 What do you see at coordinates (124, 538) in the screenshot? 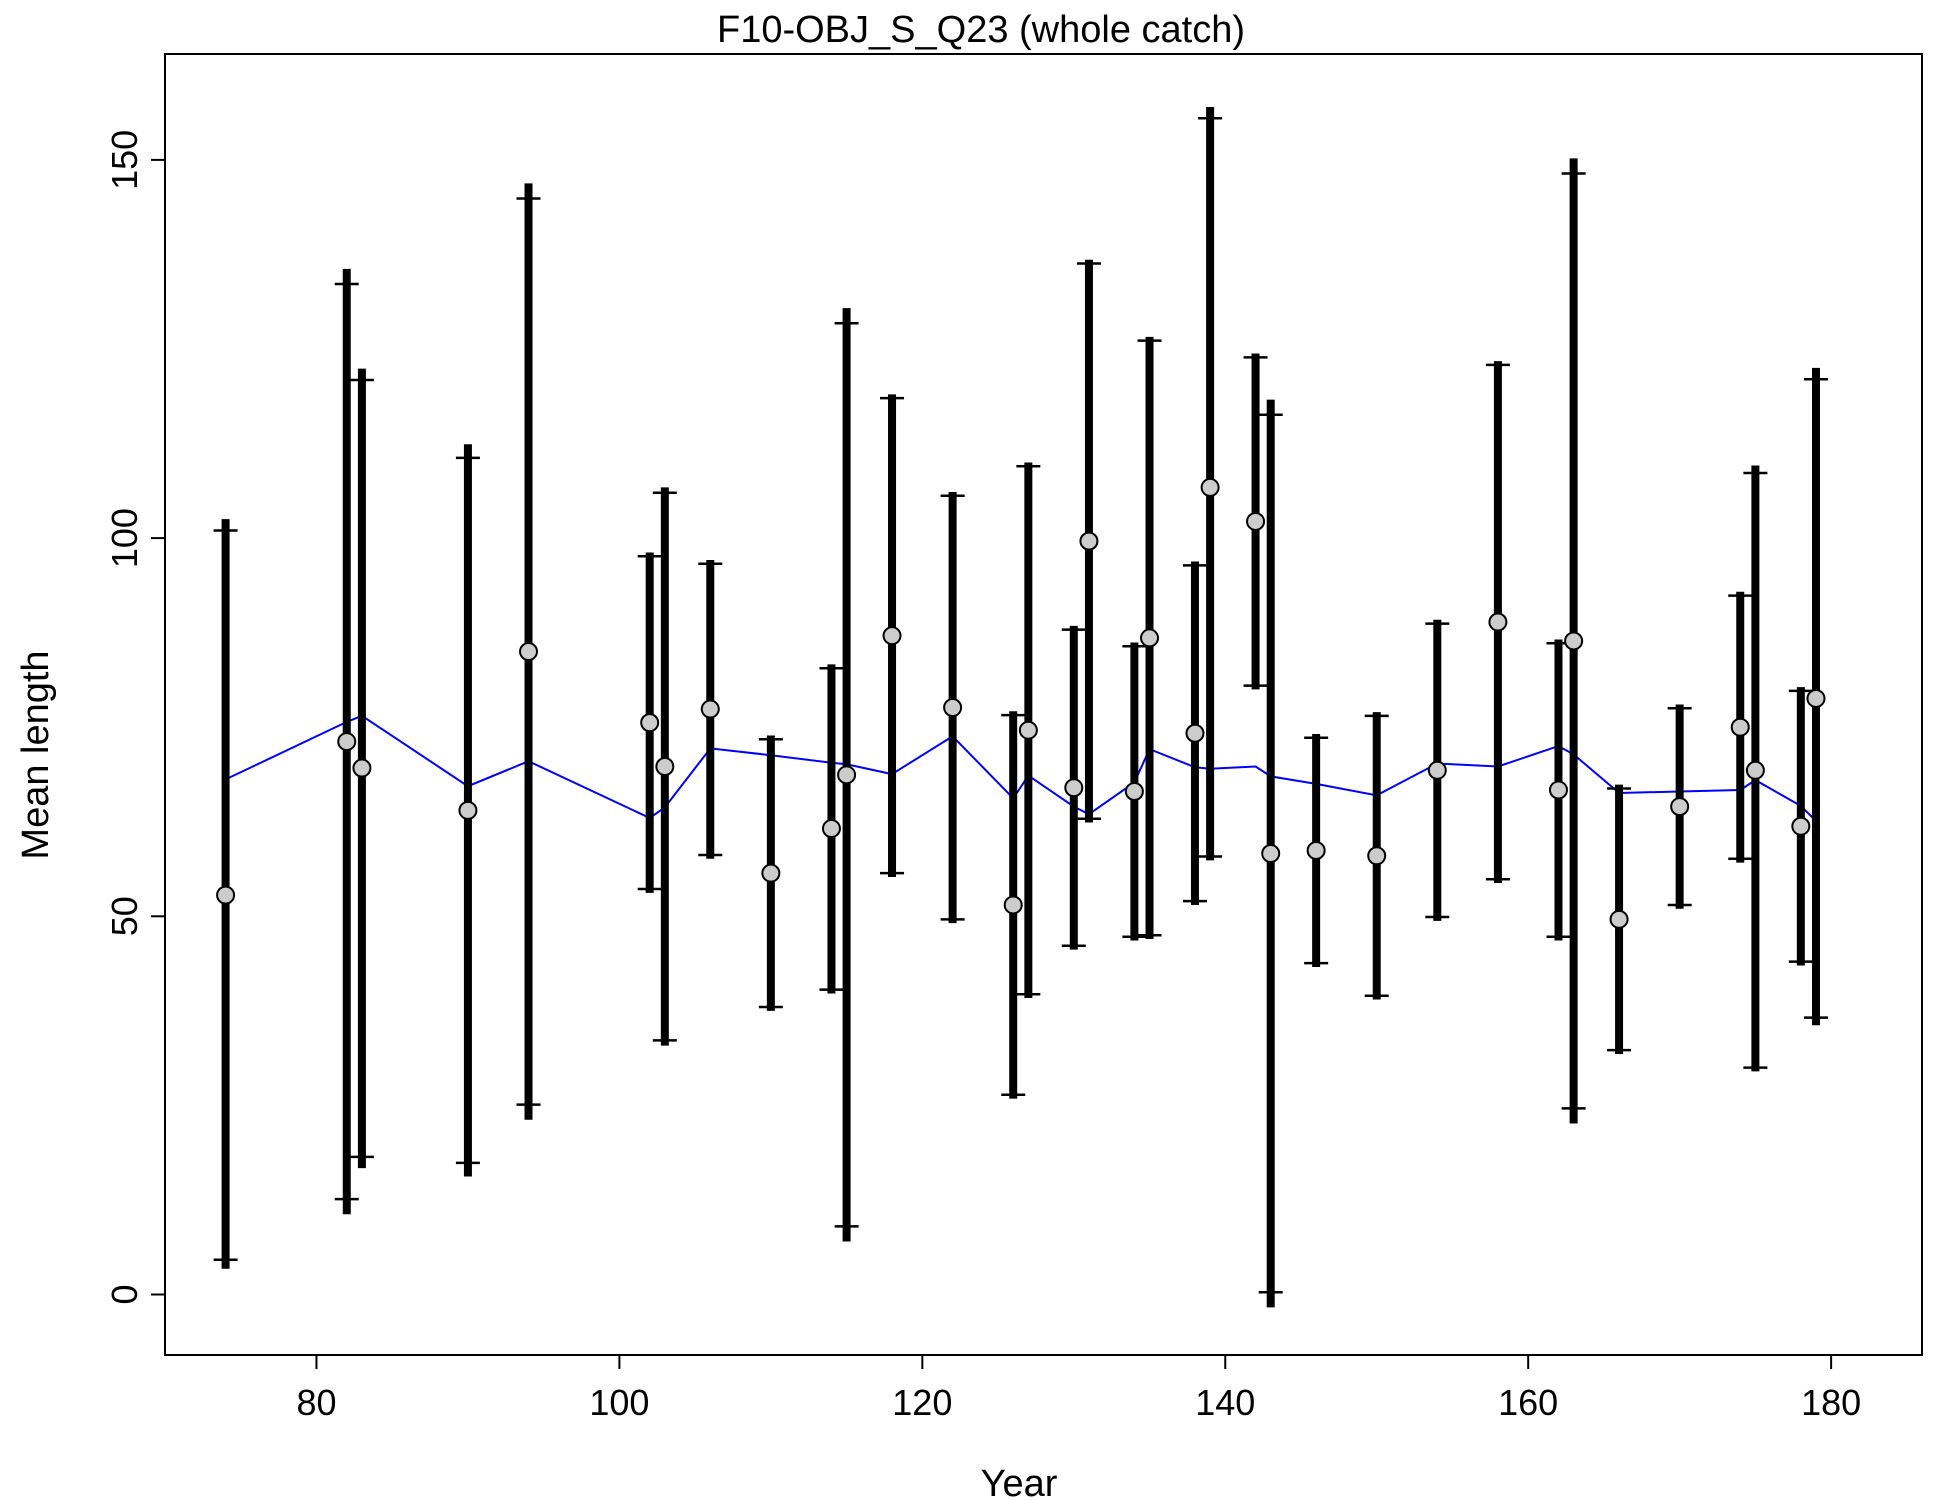
I see `y-tick-label: 100` at bounding box center [124, 538].